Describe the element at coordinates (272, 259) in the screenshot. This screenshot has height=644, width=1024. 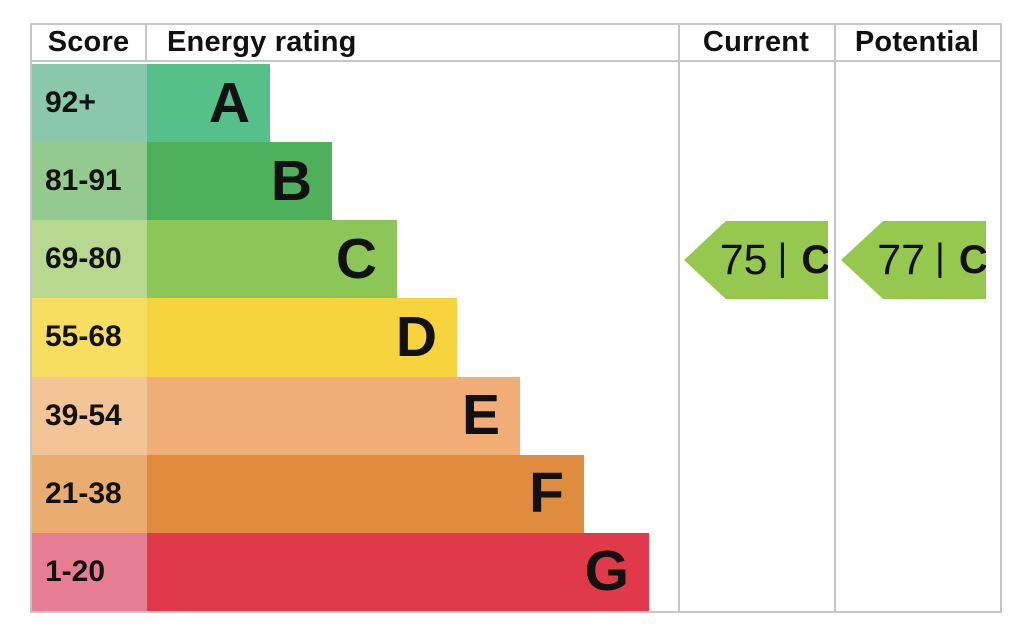
I see `band-bar-c: C` at that location.